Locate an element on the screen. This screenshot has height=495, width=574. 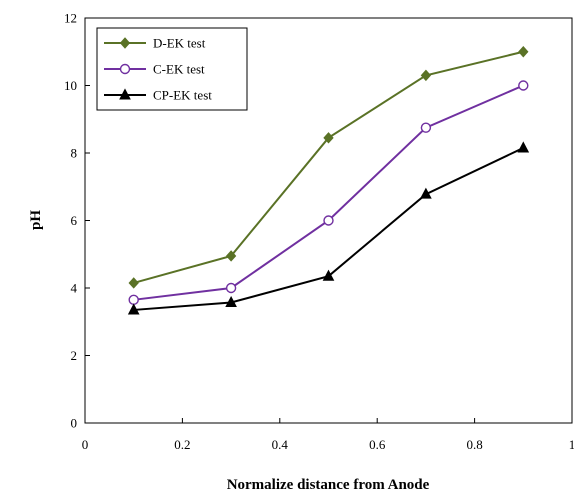
y-tick-label: 6 is located at coordinates (74, 220).